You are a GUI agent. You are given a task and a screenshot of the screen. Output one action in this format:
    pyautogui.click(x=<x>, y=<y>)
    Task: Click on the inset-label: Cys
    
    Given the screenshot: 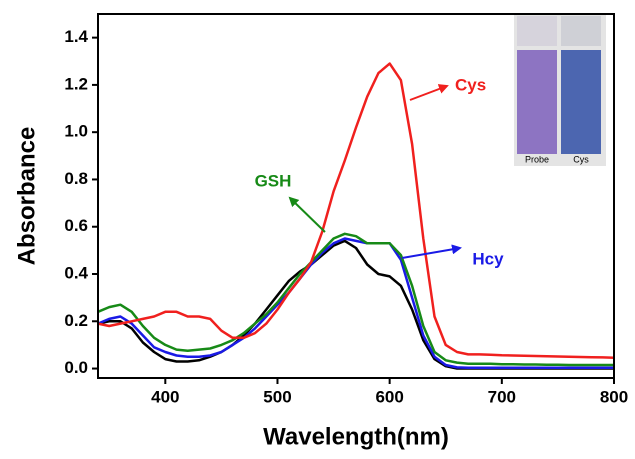 What is the action you would take?
    pyautogui.click(x=581, y=159)
    